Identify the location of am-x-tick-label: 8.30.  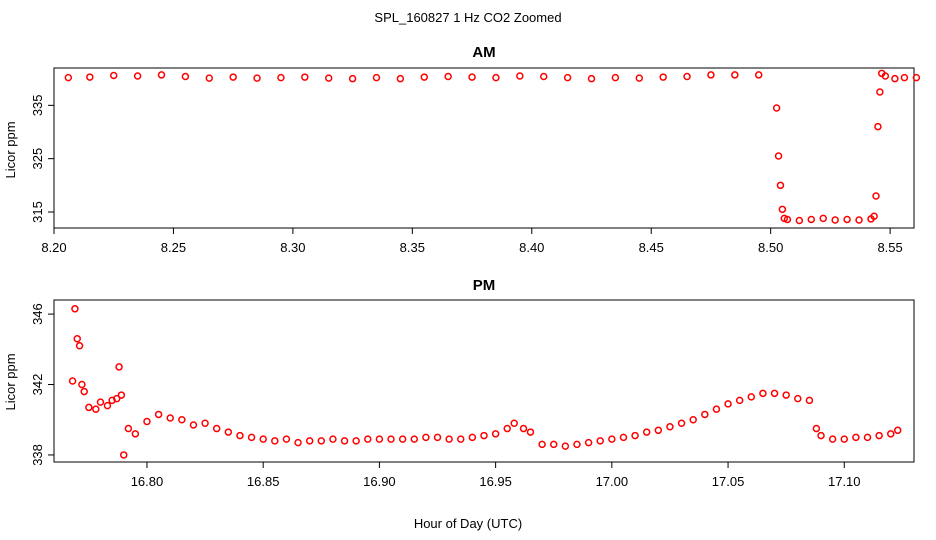
(292, 247).